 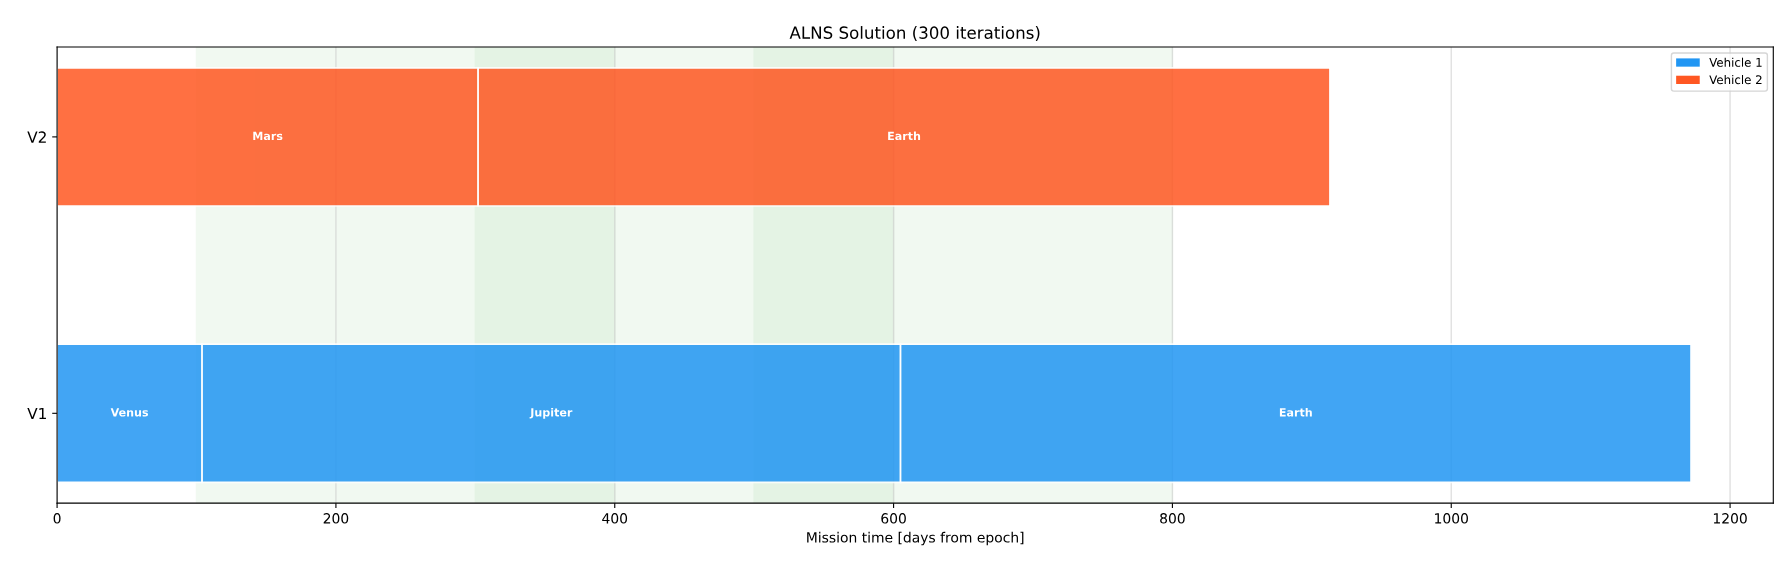 I want to click on data-label: Jupiter, so click(x=551, y=413).